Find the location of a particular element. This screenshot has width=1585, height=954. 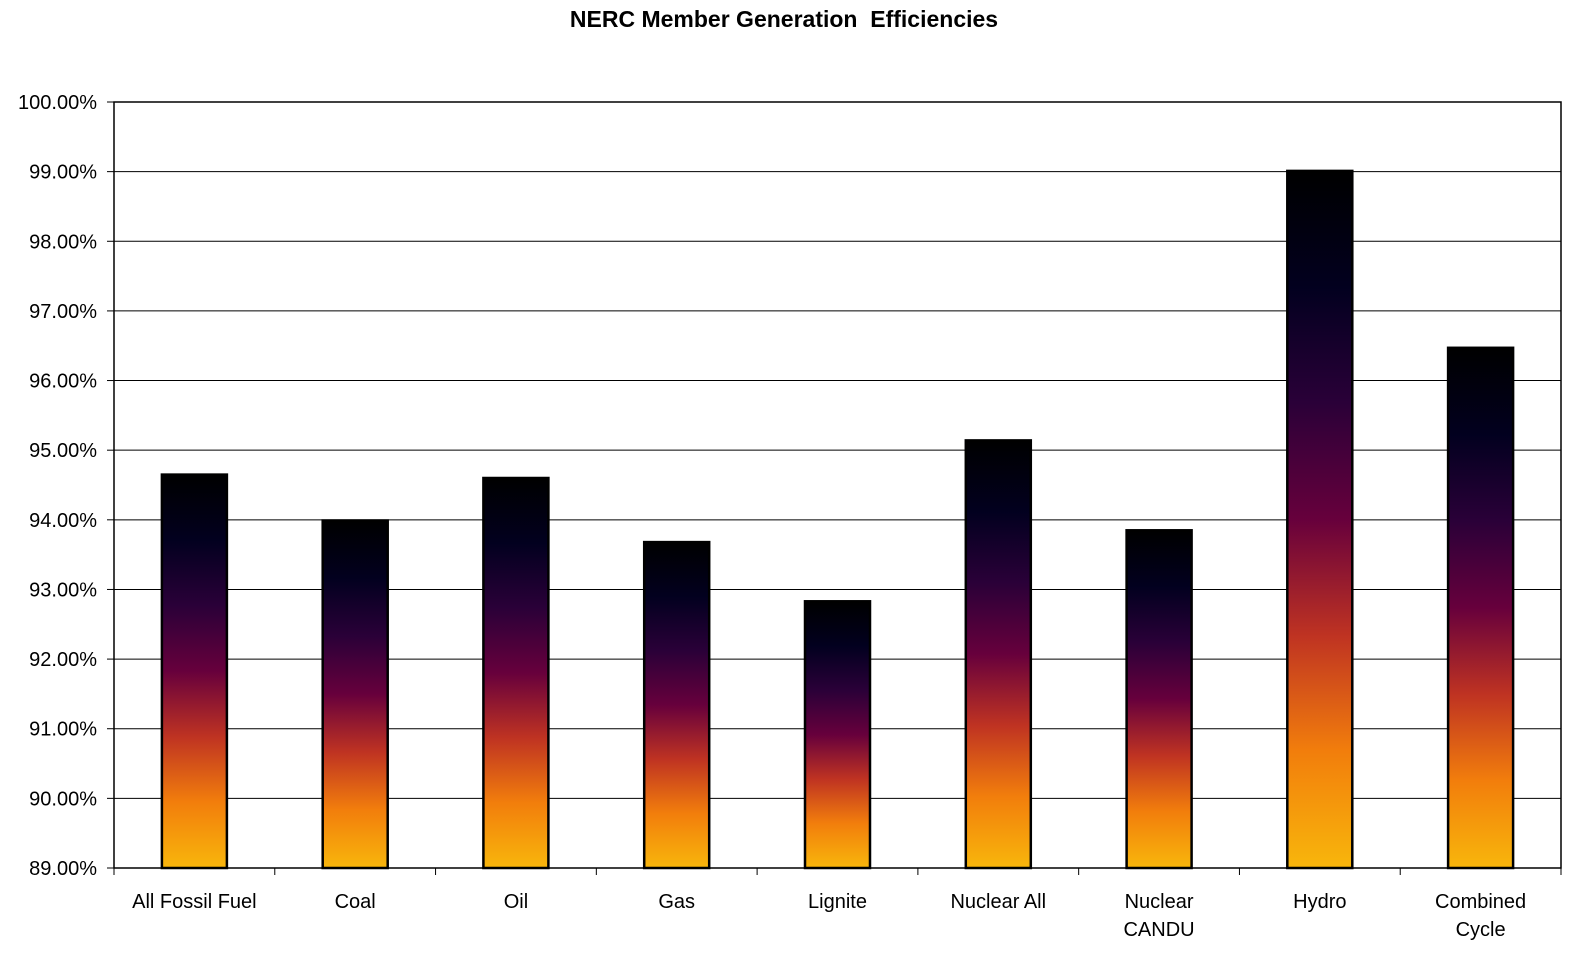

y-tick-label: 90.00% is located at coordinates (63, 799).